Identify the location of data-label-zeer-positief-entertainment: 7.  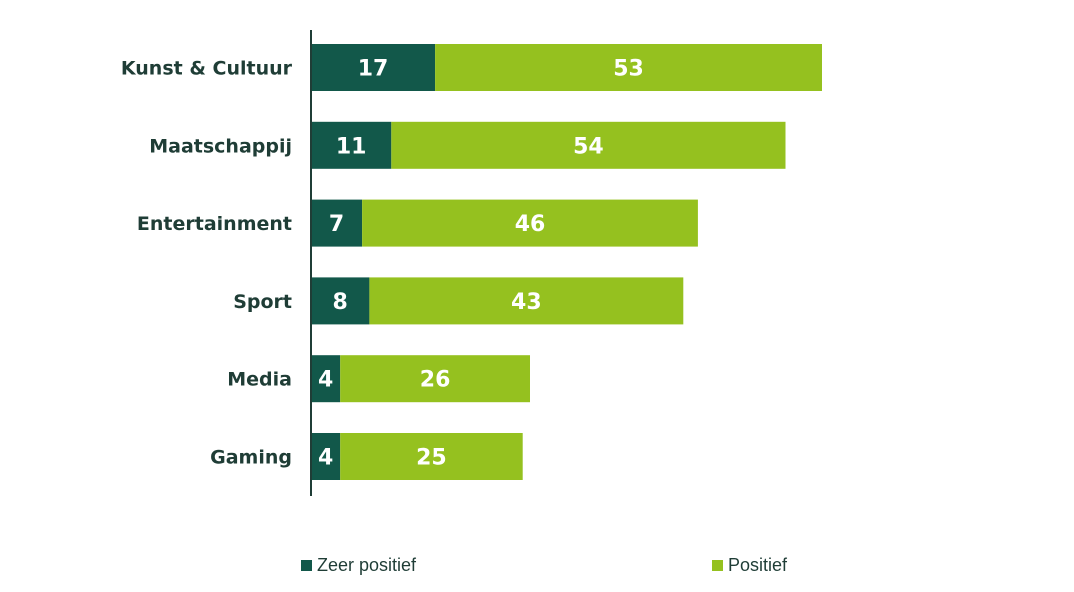
(336, 224).